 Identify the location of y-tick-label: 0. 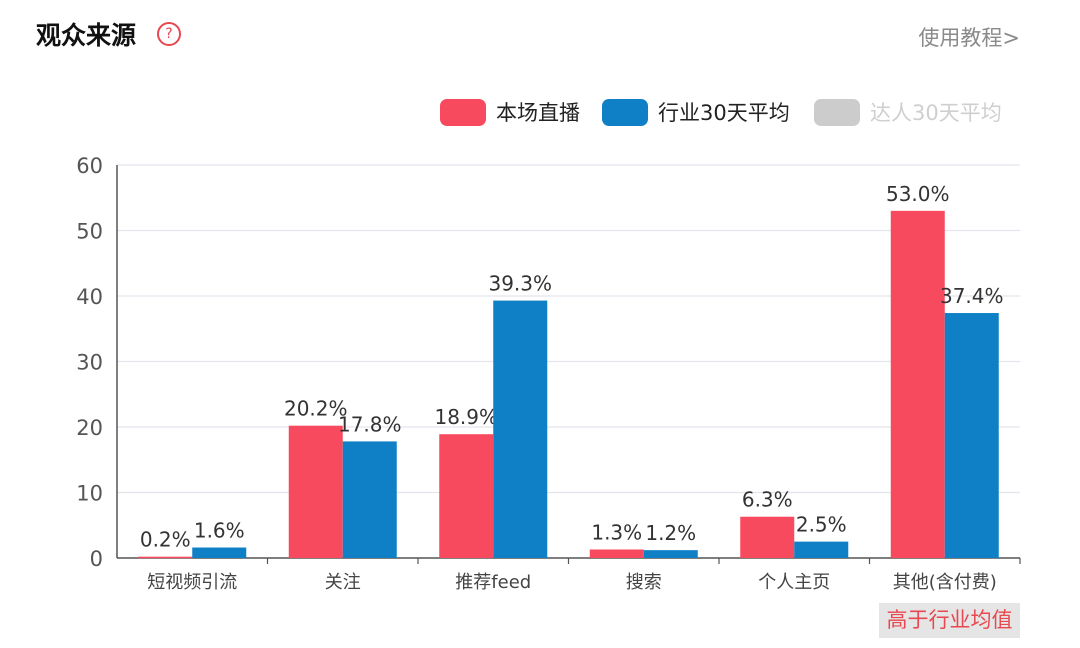
(96, 559).